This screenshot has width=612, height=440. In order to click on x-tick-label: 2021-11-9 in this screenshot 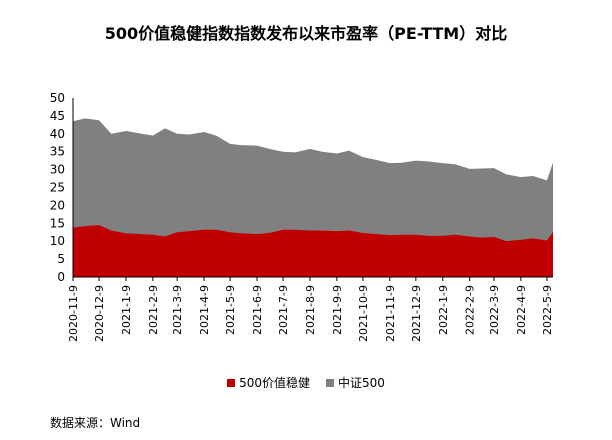, I will do `click(390, 313)`.